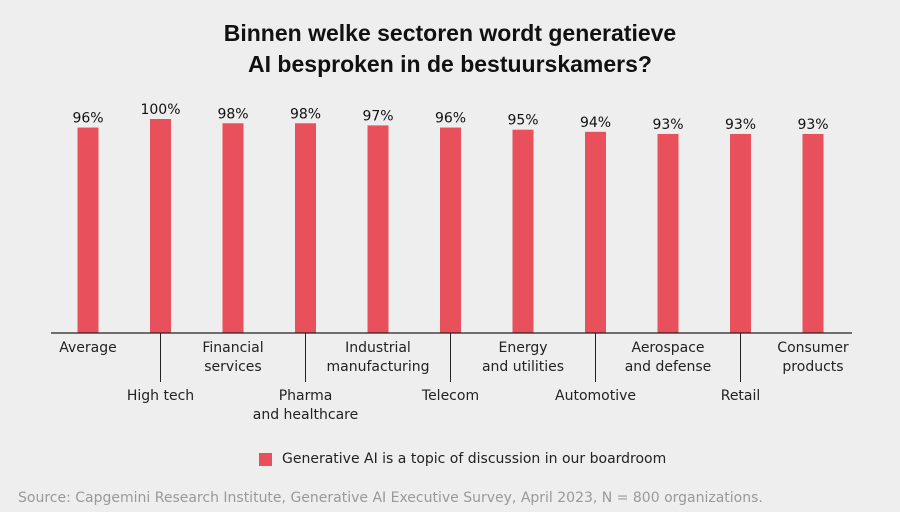 This screenshot has height=512, width=900. Describe the element at coordinates (378, 348) in the screenshot. I see `category-label: Industrial` at that location.